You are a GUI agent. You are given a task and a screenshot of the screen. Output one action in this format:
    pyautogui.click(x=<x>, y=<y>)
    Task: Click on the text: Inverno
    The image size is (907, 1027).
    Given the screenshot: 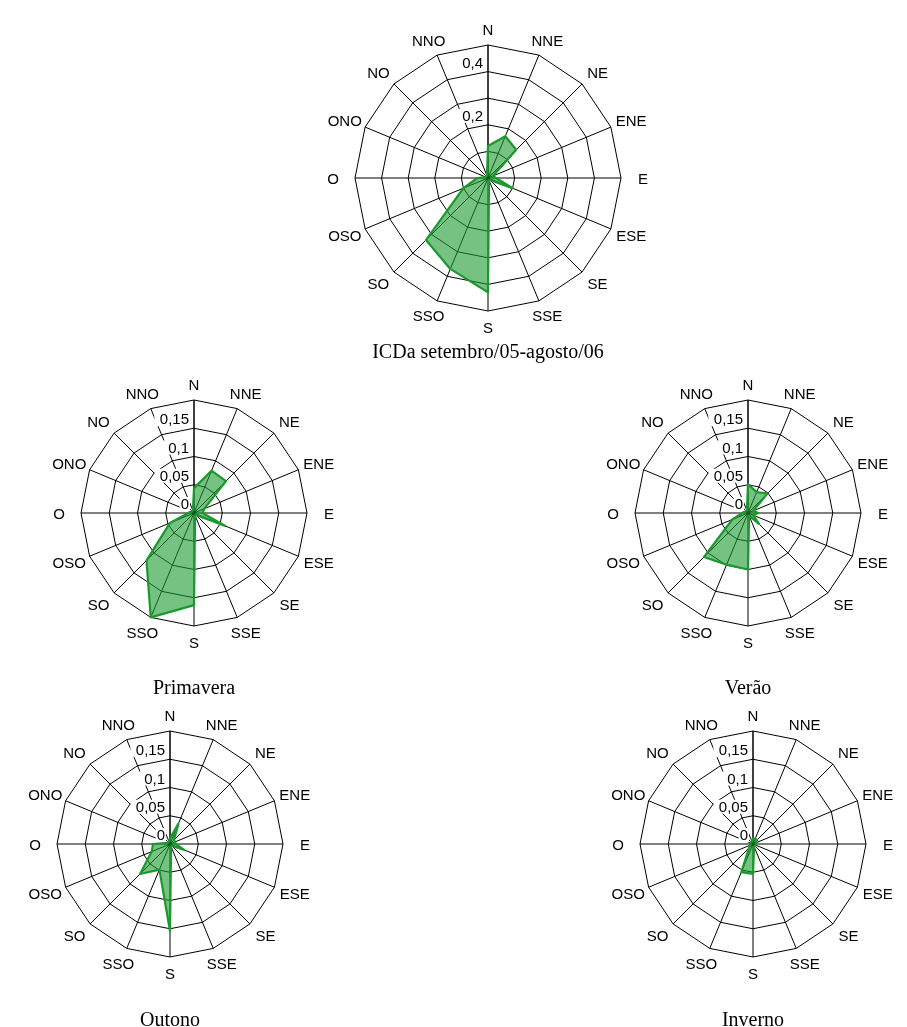 What is the action you would take?
    pyautogui.click(x=753, y=1017)
    